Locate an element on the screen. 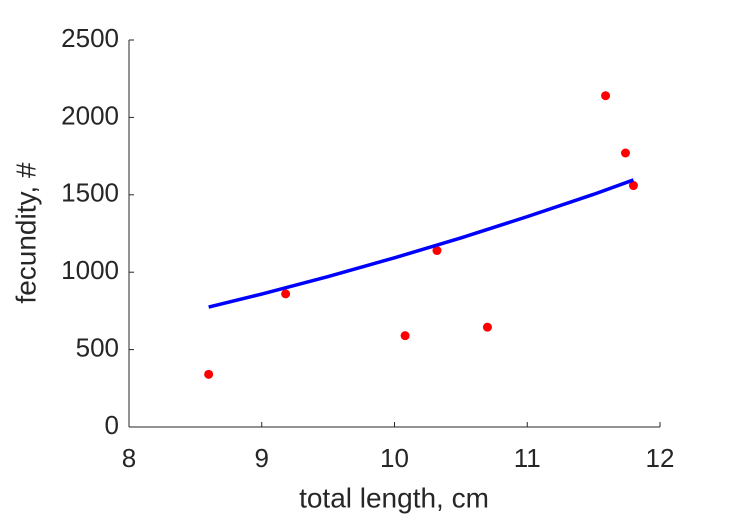  y-axis-label: fecundity, # is located at coordinates (25, 233).